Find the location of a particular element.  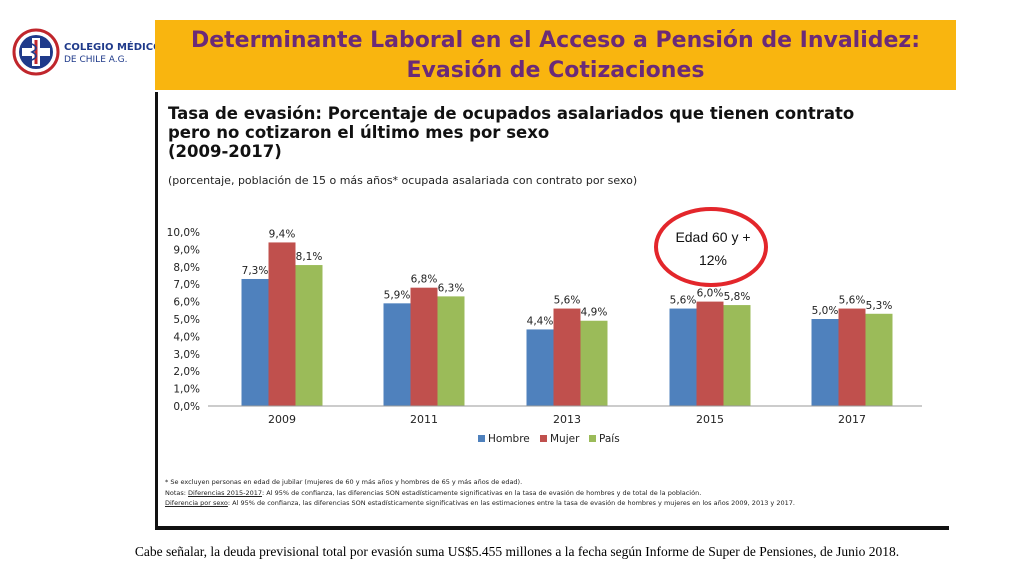

bottom-divider is located at coordinates (552, 528).